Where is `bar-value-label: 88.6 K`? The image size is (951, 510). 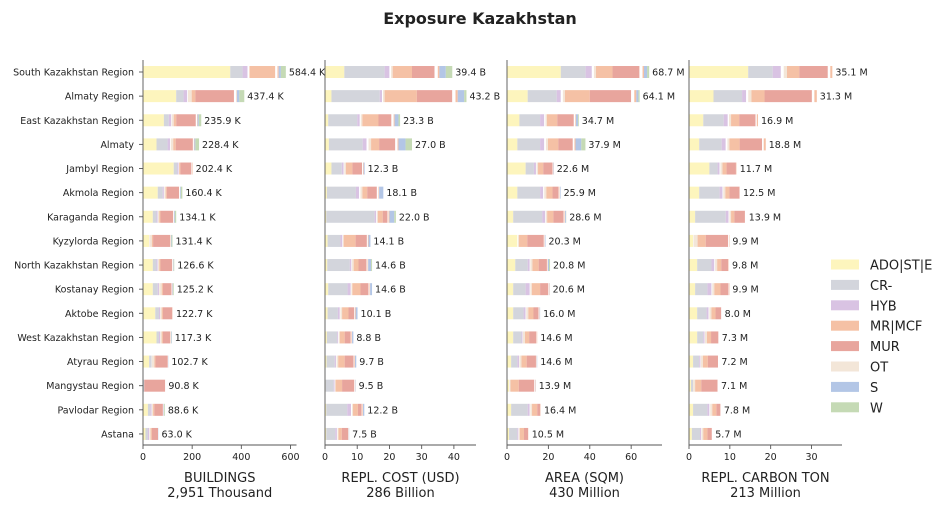
bar-value-label: 88.6 K is located at coordinates (183, 410).